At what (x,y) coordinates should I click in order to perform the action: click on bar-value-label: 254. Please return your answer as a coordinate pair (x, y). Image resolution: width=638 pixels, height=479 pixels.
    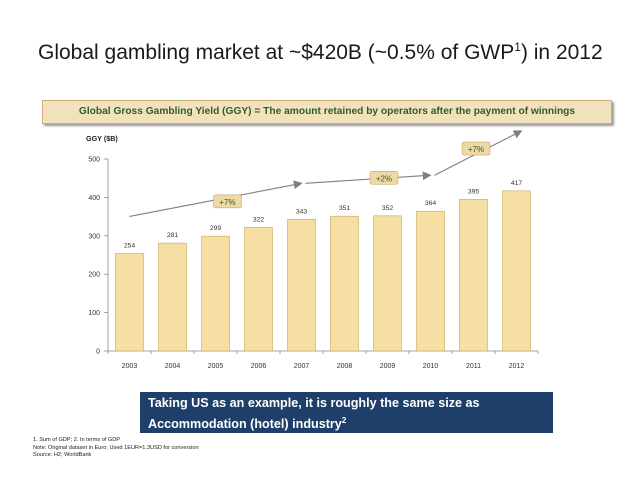
    Looking at the image, I should click on (130, 245).